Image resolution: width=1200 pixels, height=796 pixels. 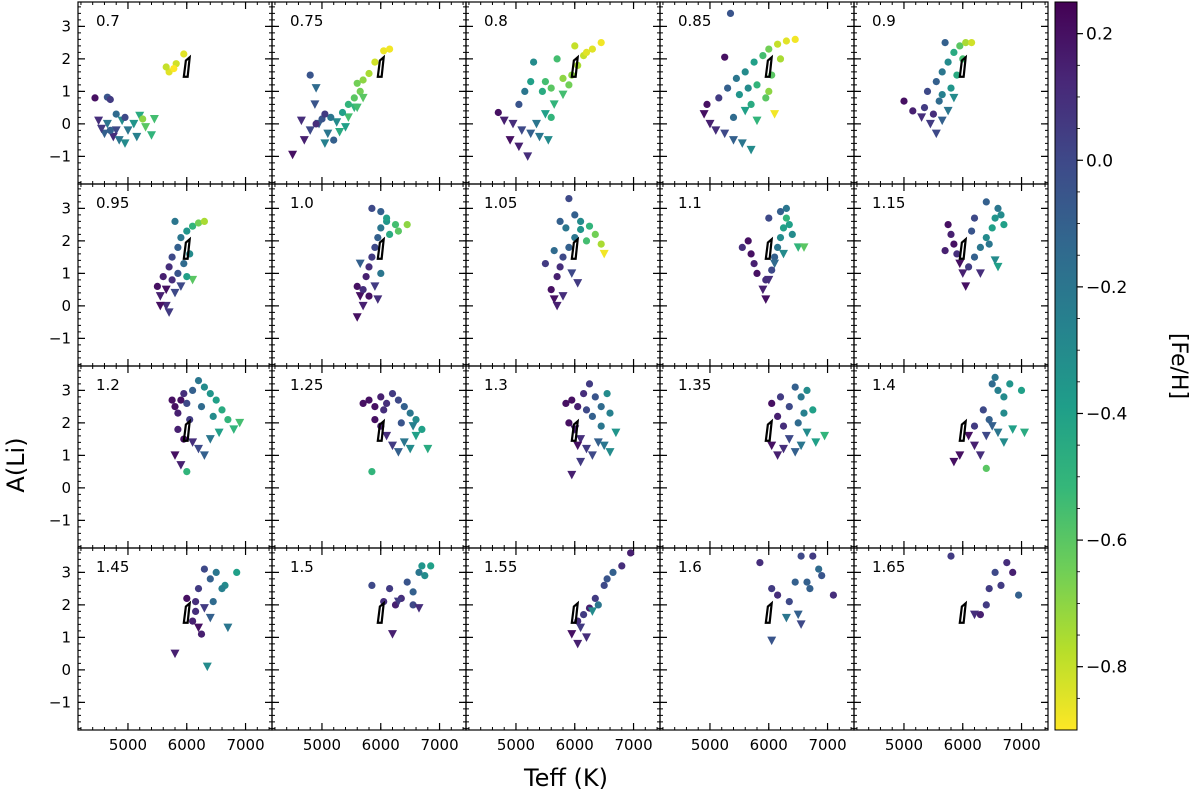 What do you see at coordinates (1106, 288) in the screenshot?
I see `colorbar-tick-label: −0.2` at bounding box center [1106, 288].